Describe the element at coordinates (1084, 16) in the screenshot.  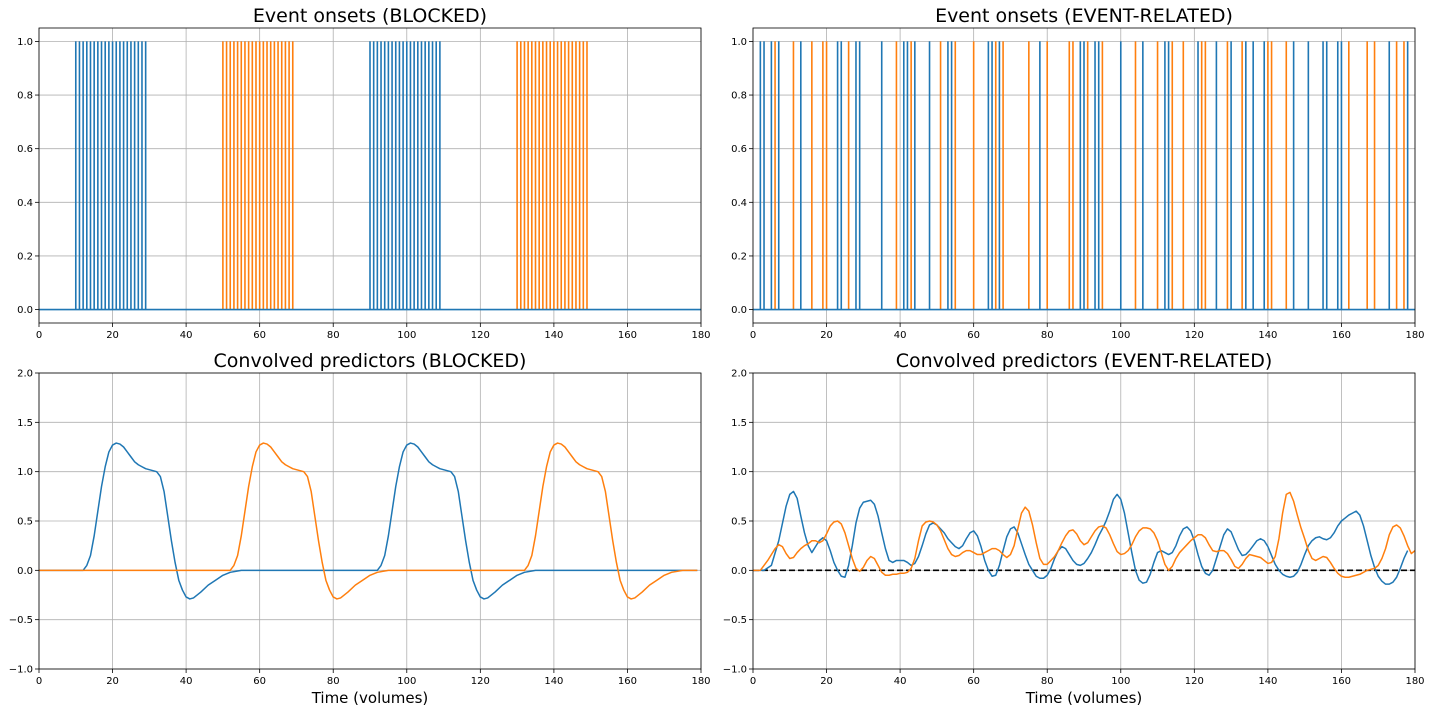
I see `chart-title: Event onsets (EVENT-RELATED)` at that location.